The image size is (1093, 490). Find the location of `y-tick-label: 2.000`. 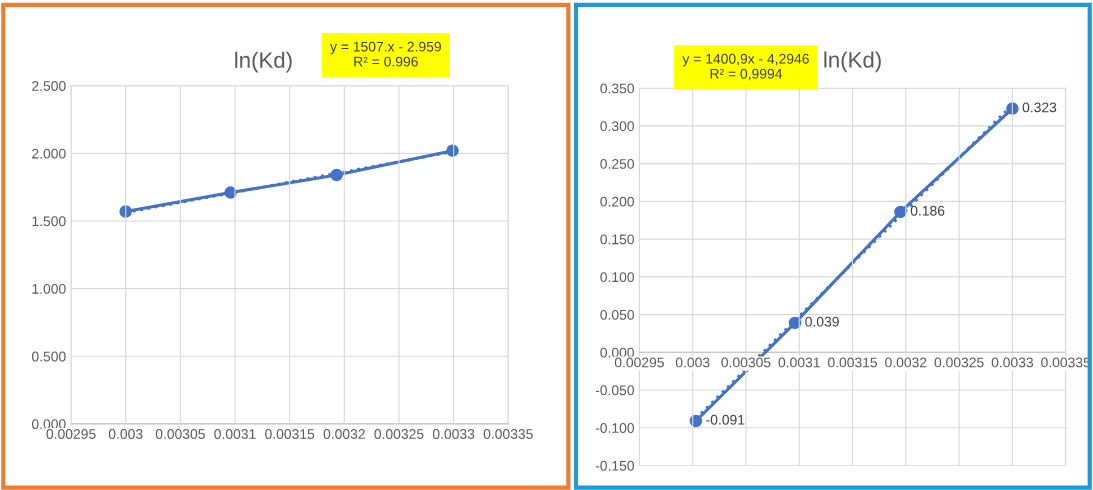

y-tick-label: 2.000 is located at coordinates (49, 153).